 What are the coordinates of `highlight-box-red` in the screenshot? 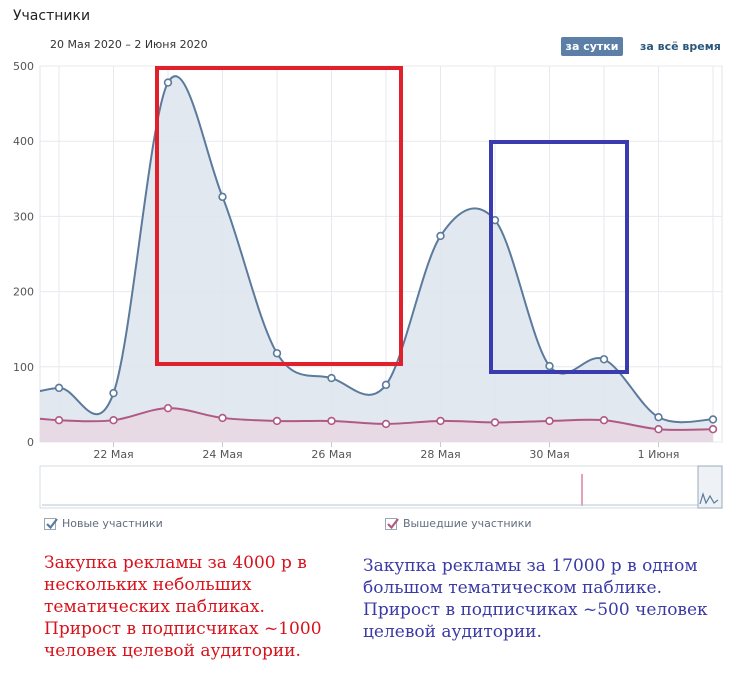 It's located at (279, 216).